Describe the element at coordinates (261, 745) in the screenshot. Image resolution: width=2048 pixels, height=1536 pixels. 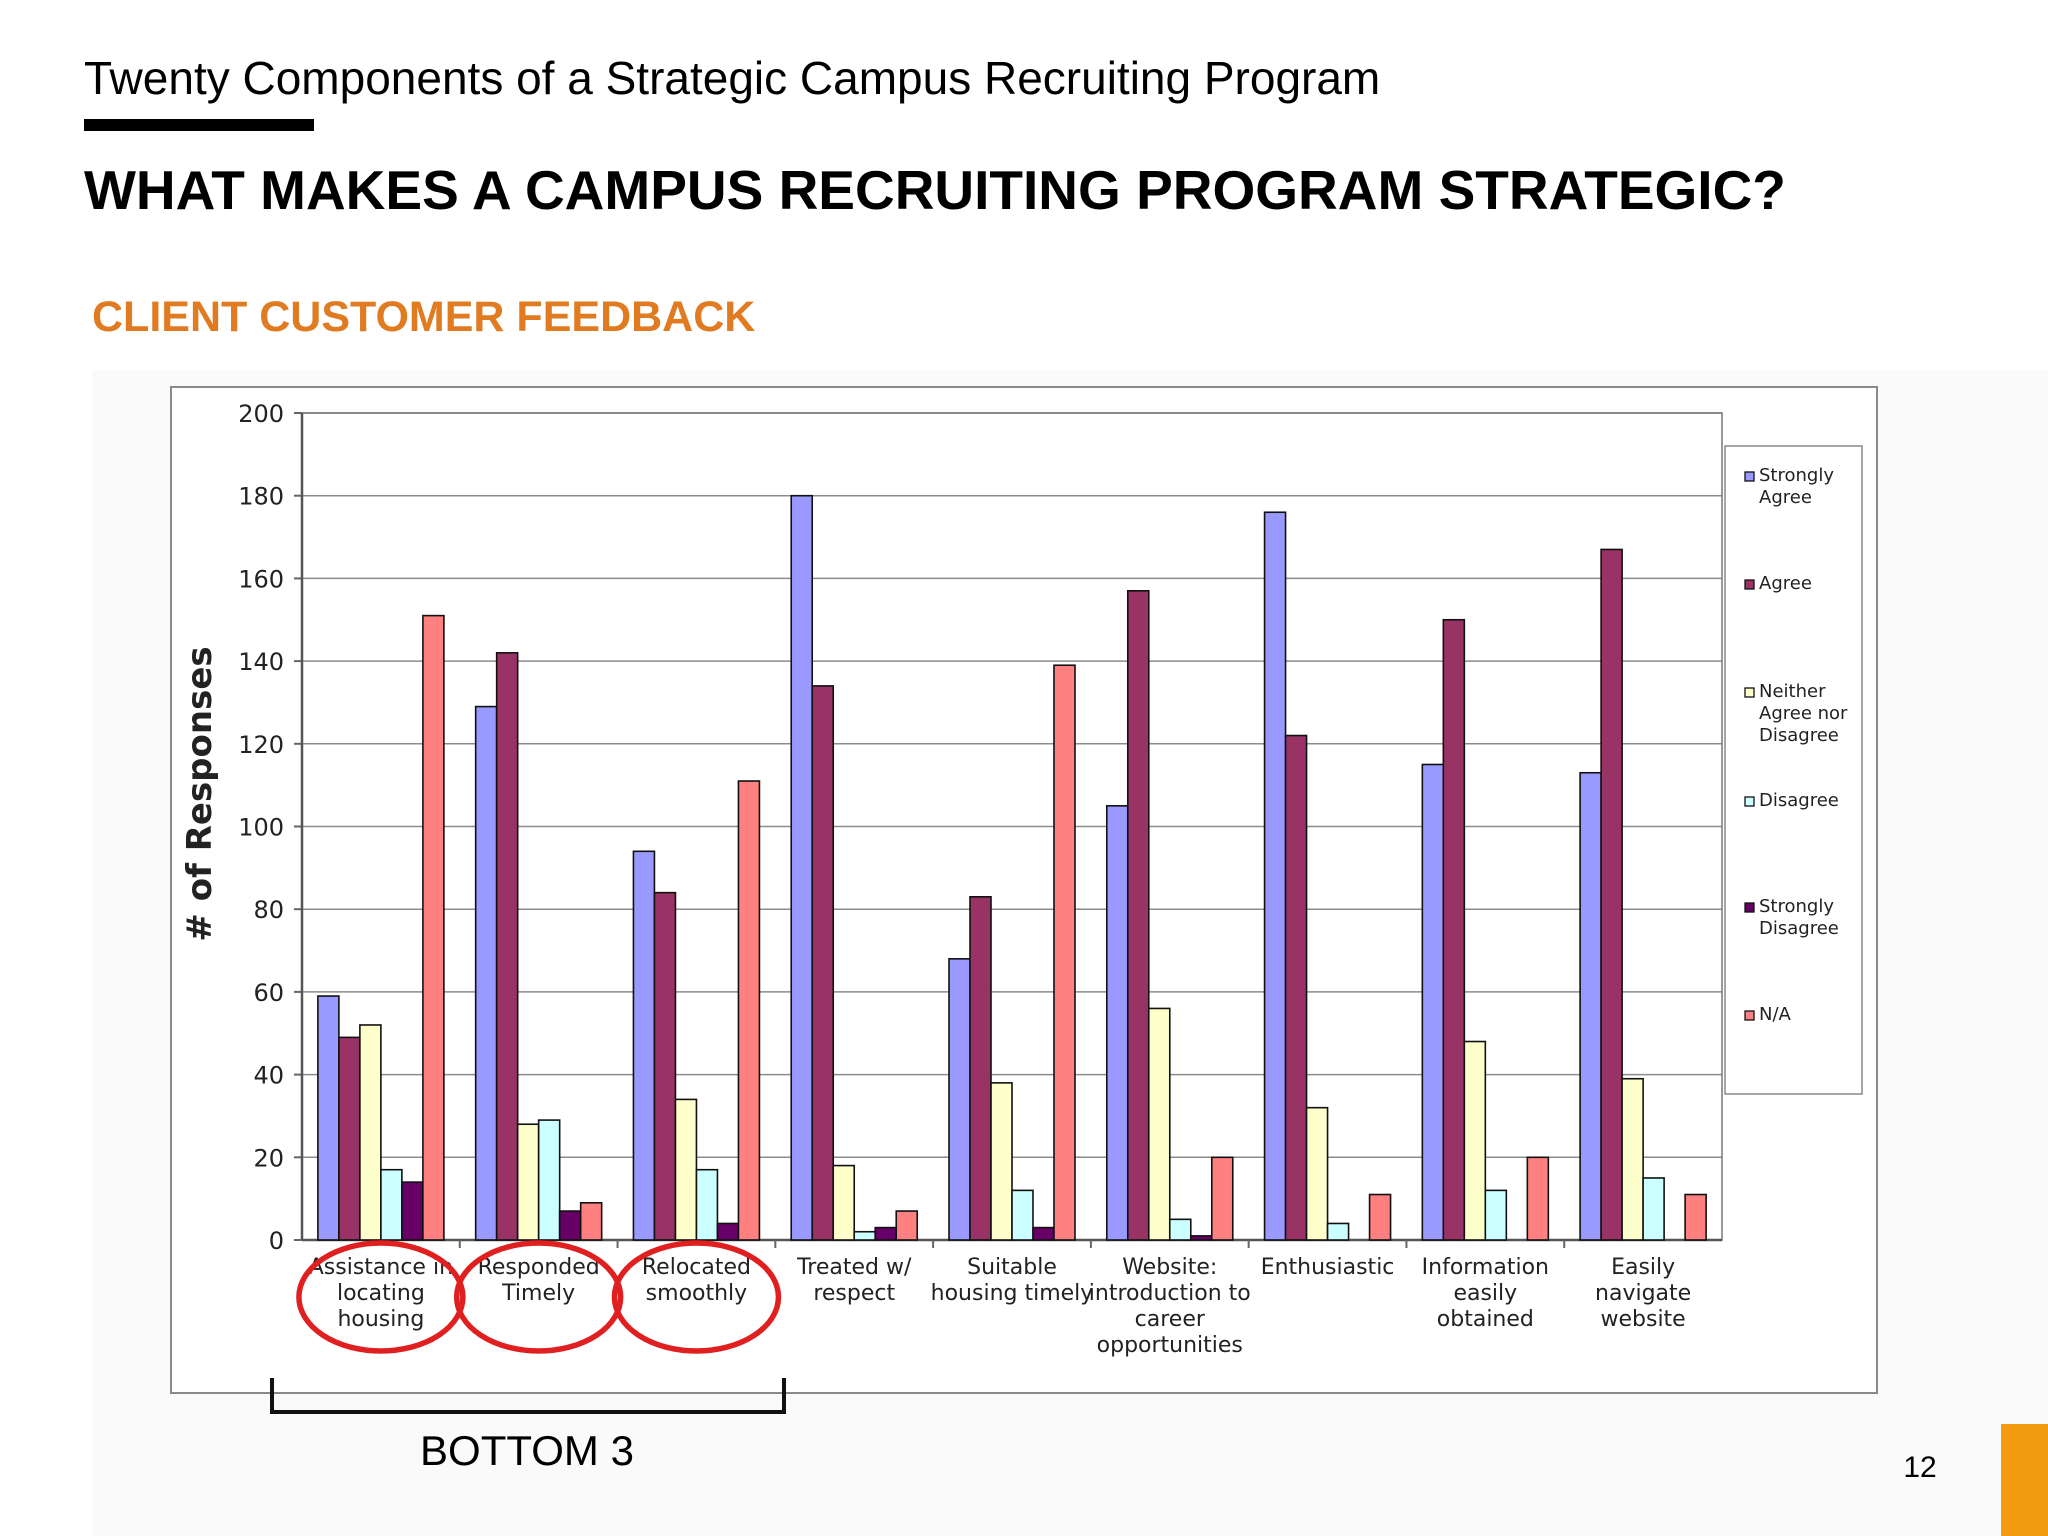
I see `y-tick-label: 120` at that location.